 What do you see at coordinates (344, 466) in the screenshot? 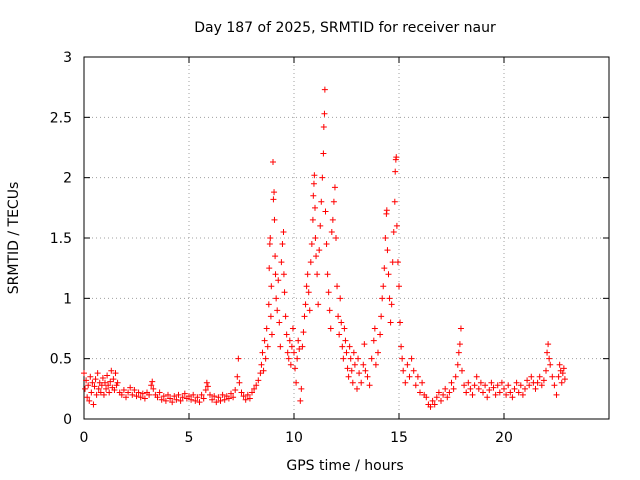
I see `x-axis-label: GPS time / hours` at bounding box center [344, 466].